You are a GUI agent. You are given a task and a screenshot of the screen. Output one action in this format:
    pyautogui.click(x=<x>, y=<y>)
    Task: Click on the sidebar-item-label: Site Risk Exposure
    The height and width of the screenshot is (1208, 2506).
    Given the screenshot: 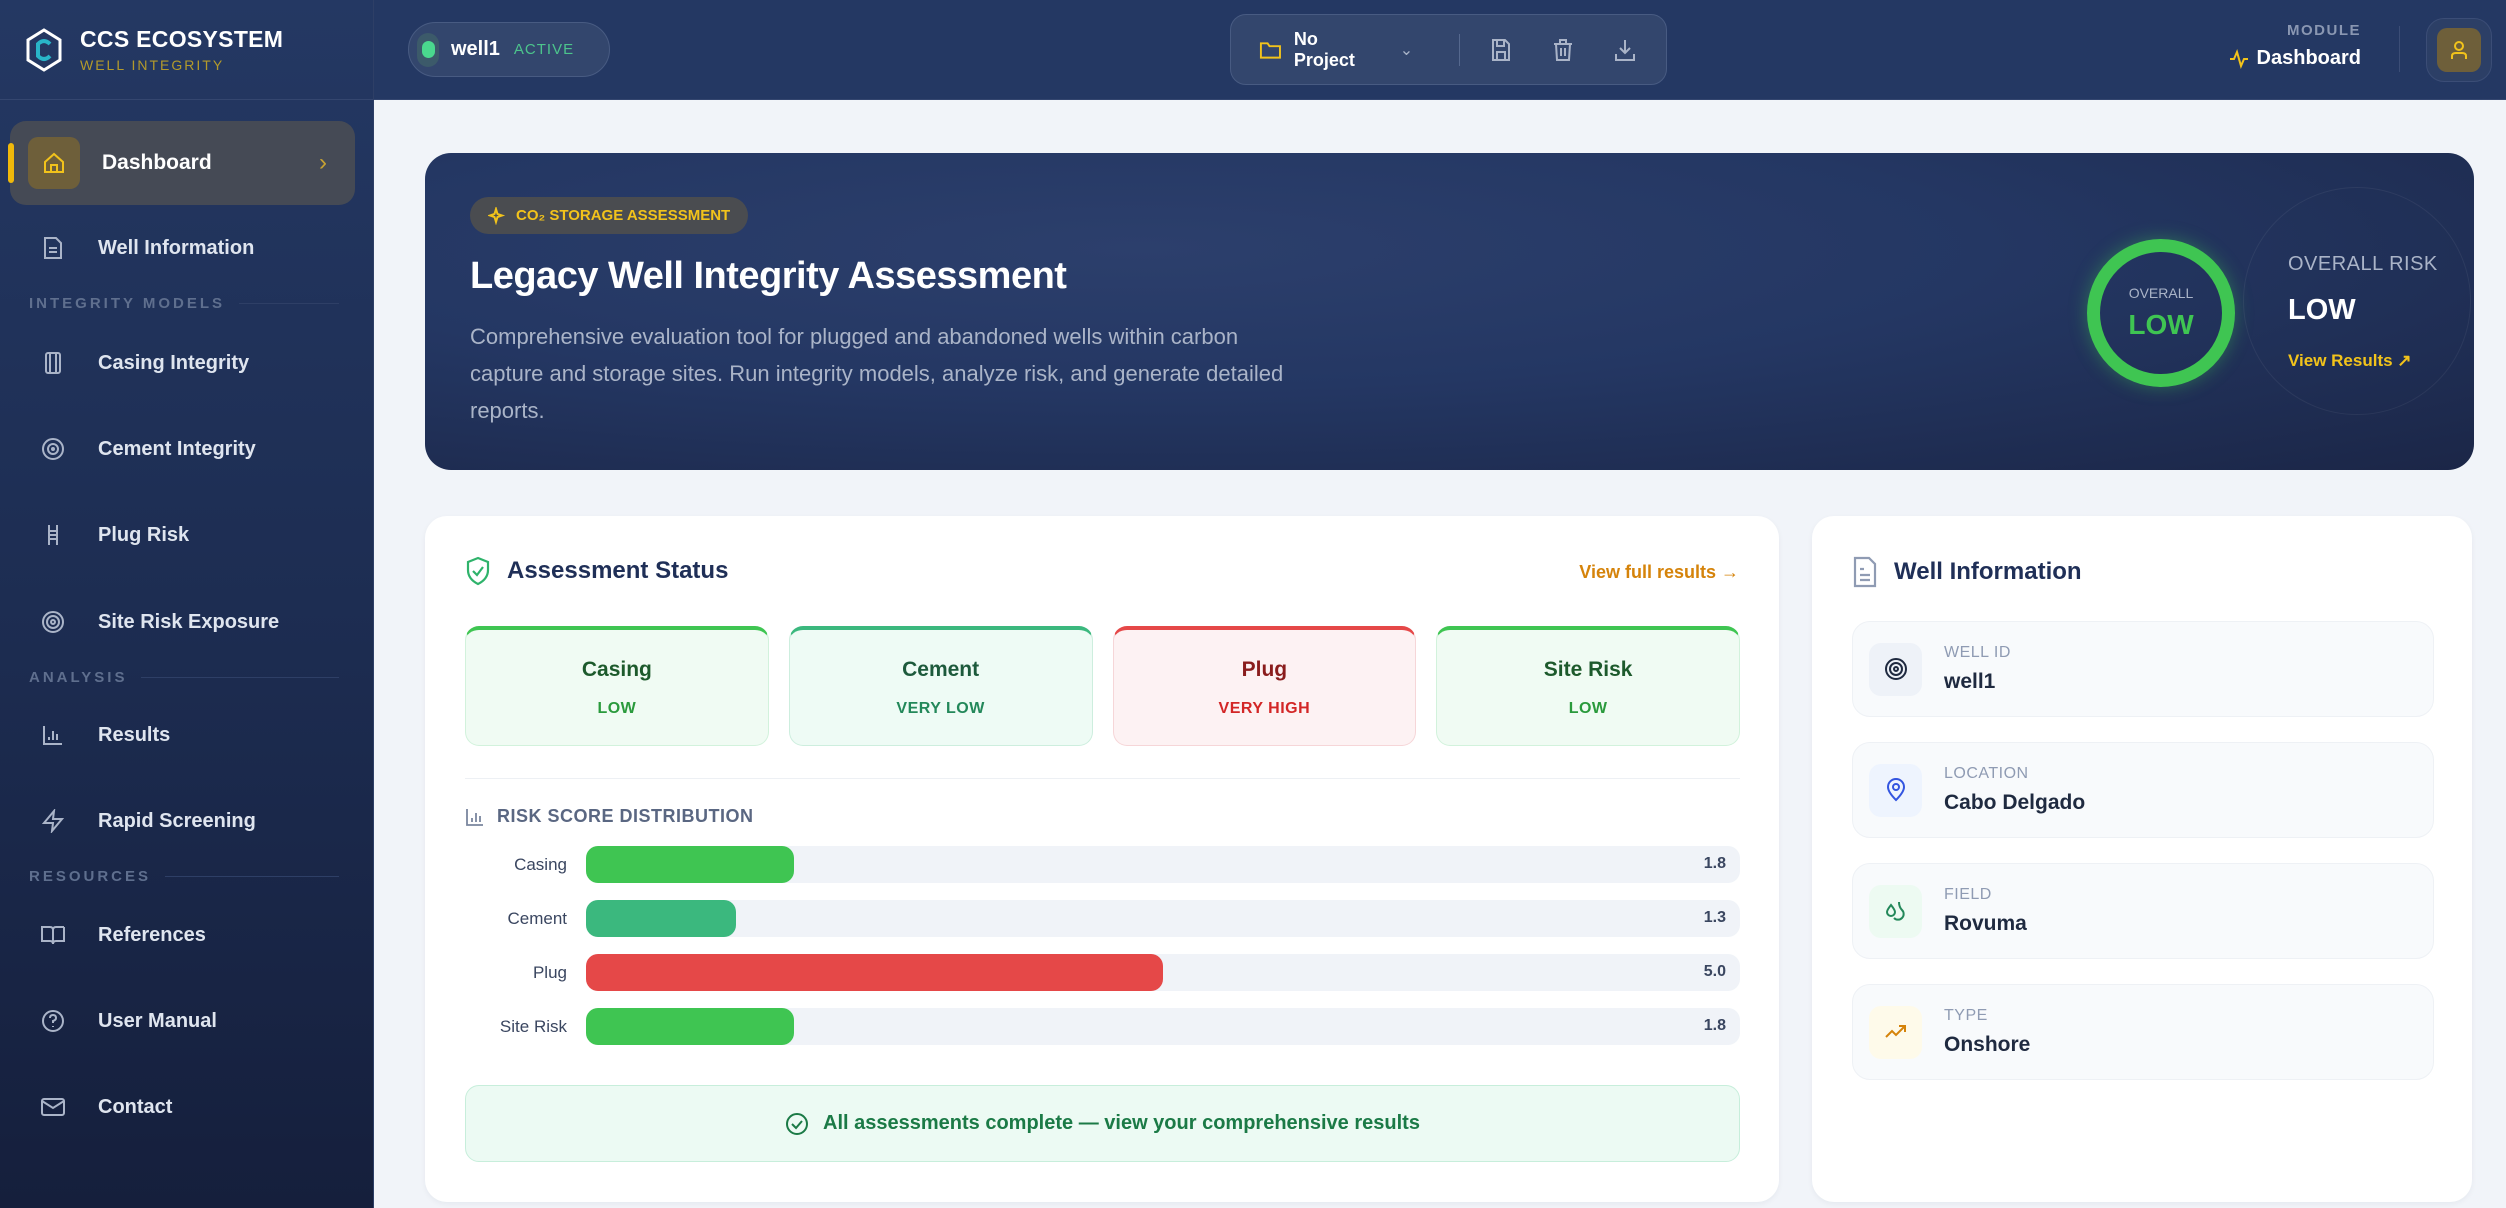 What is the action you would take?
    pyautogui.click(x=189, y=621)
    